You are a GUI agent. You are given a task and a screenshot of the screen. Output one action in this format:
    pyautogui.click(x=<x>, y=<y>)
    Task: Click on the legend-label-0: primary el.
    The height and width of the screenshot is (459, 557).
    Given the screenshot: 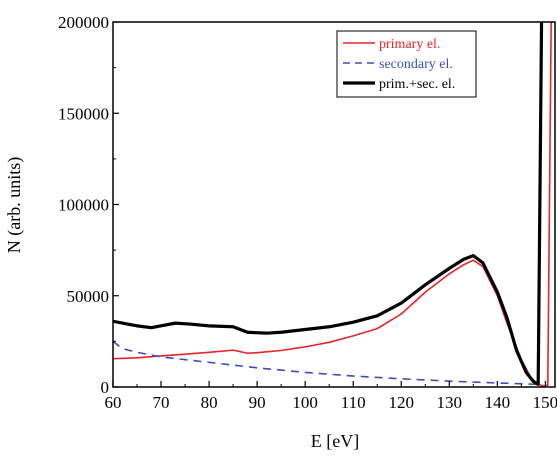 What is the action you would take?
    pyautogui.click(x=409, y=44)
    